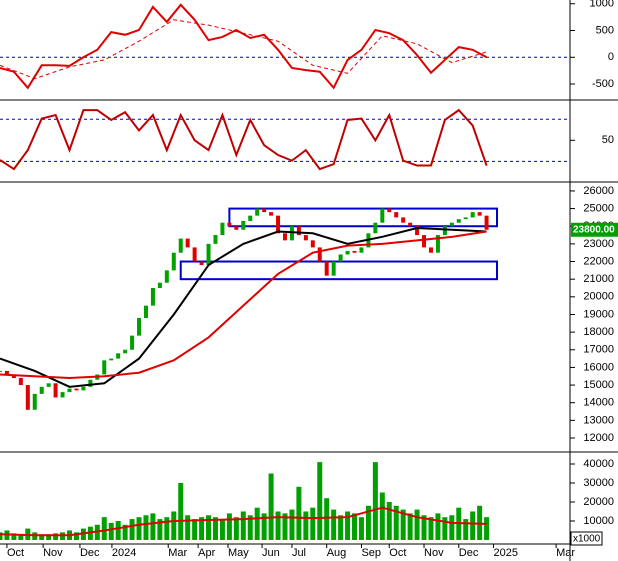 This screenshot has height=561, width=618. I want to click on x-tick-label: May, so click(238, 553).